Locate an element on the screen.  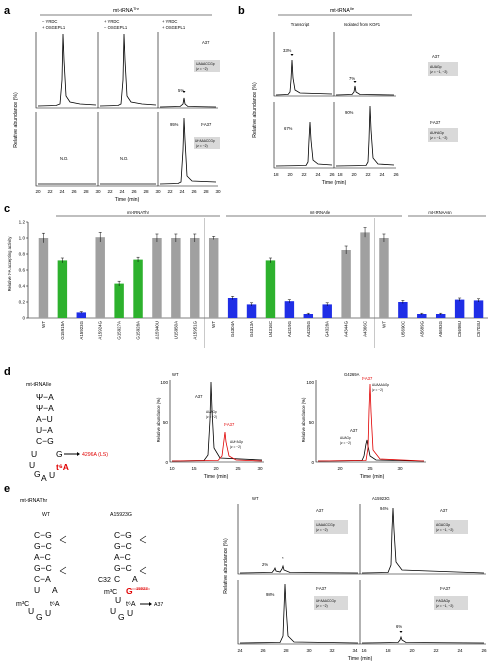
d-chart1-title: WT is located at coordinates (175, 374).